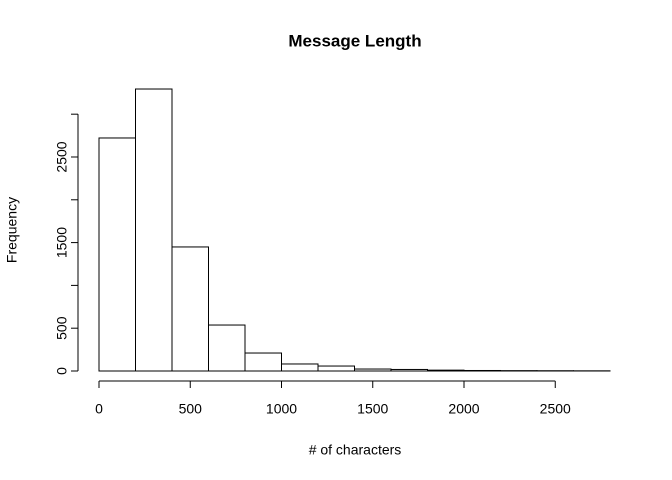 Image resolution: width=672 pixels, height=480 pixels. Describe the element at coordinates (354, 40) in the screenshot. I see `chart-title: Message Length` at that location.